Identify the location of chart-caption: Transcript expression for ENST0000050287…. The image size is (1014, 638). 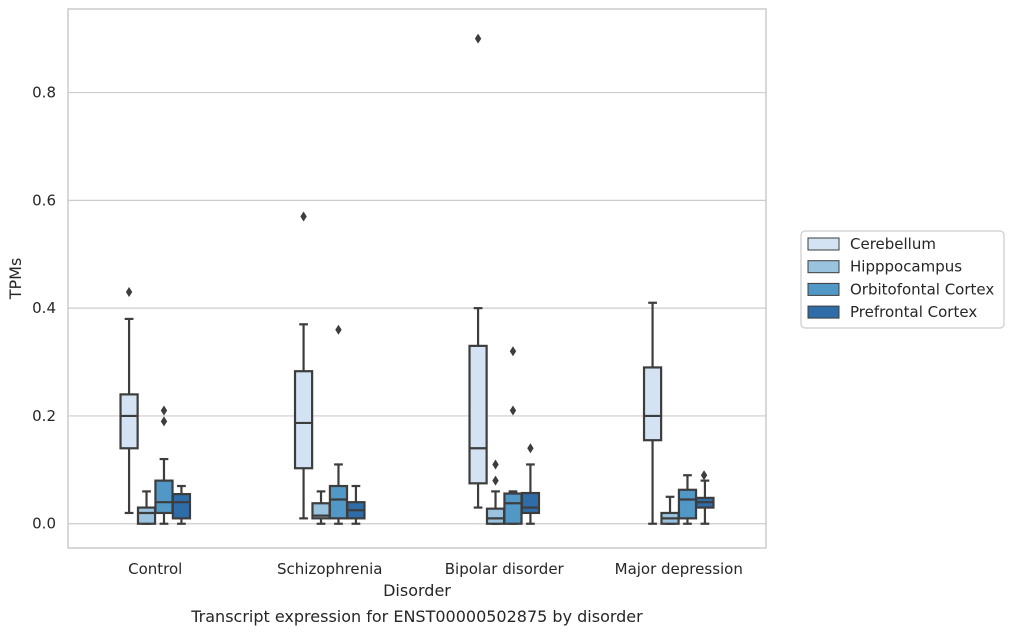
(416, 616).